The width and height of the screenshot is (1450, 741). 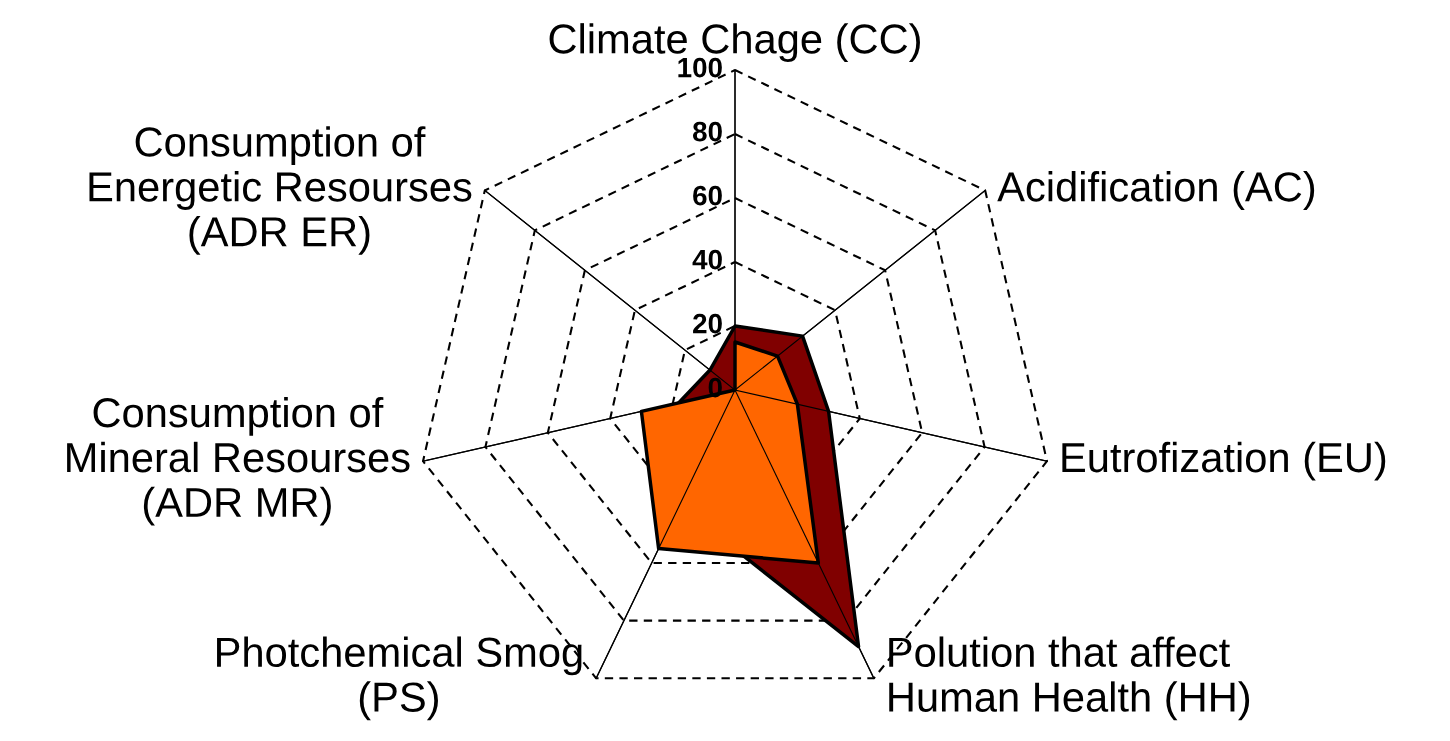 I want to click on y-tick-label: 40, so click(x=707, y=259).